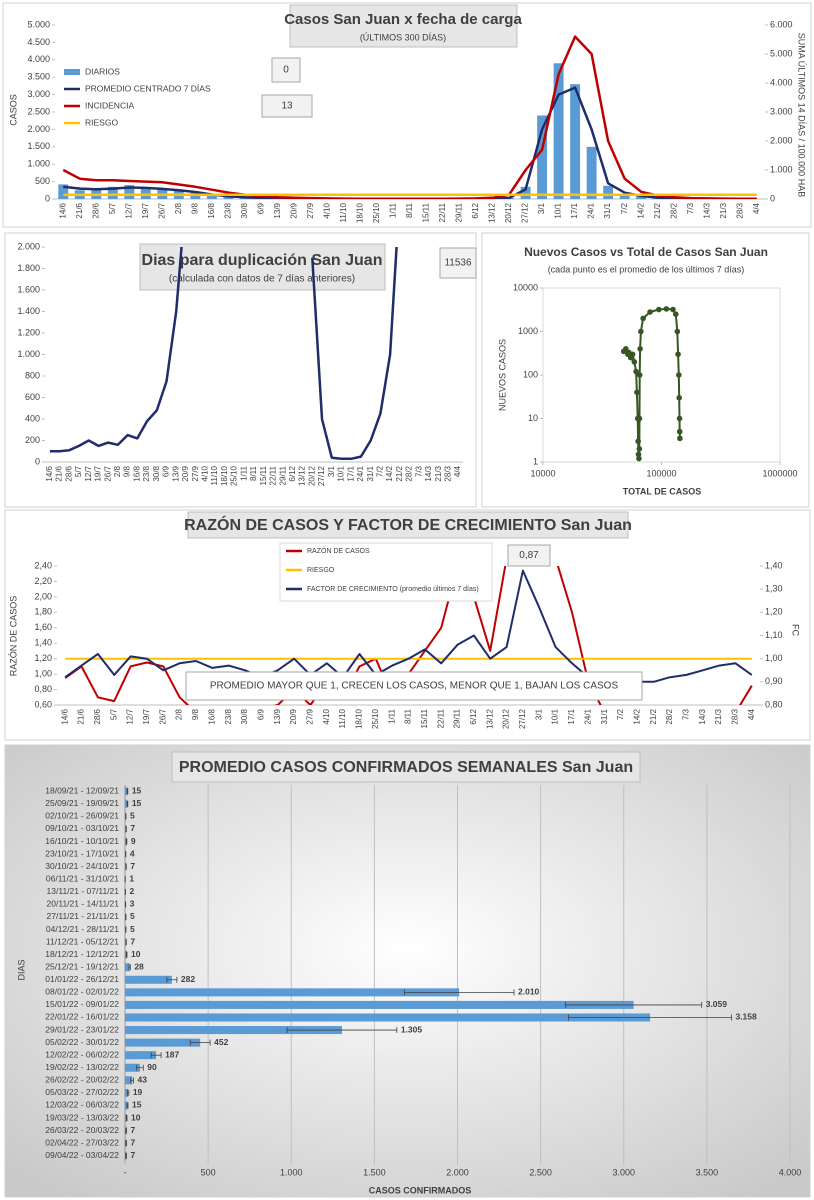  What do you see at coordinates (796, 630) in the screenshot?
I see `y2-axis-title: FC` at bounding box center [796, 630].